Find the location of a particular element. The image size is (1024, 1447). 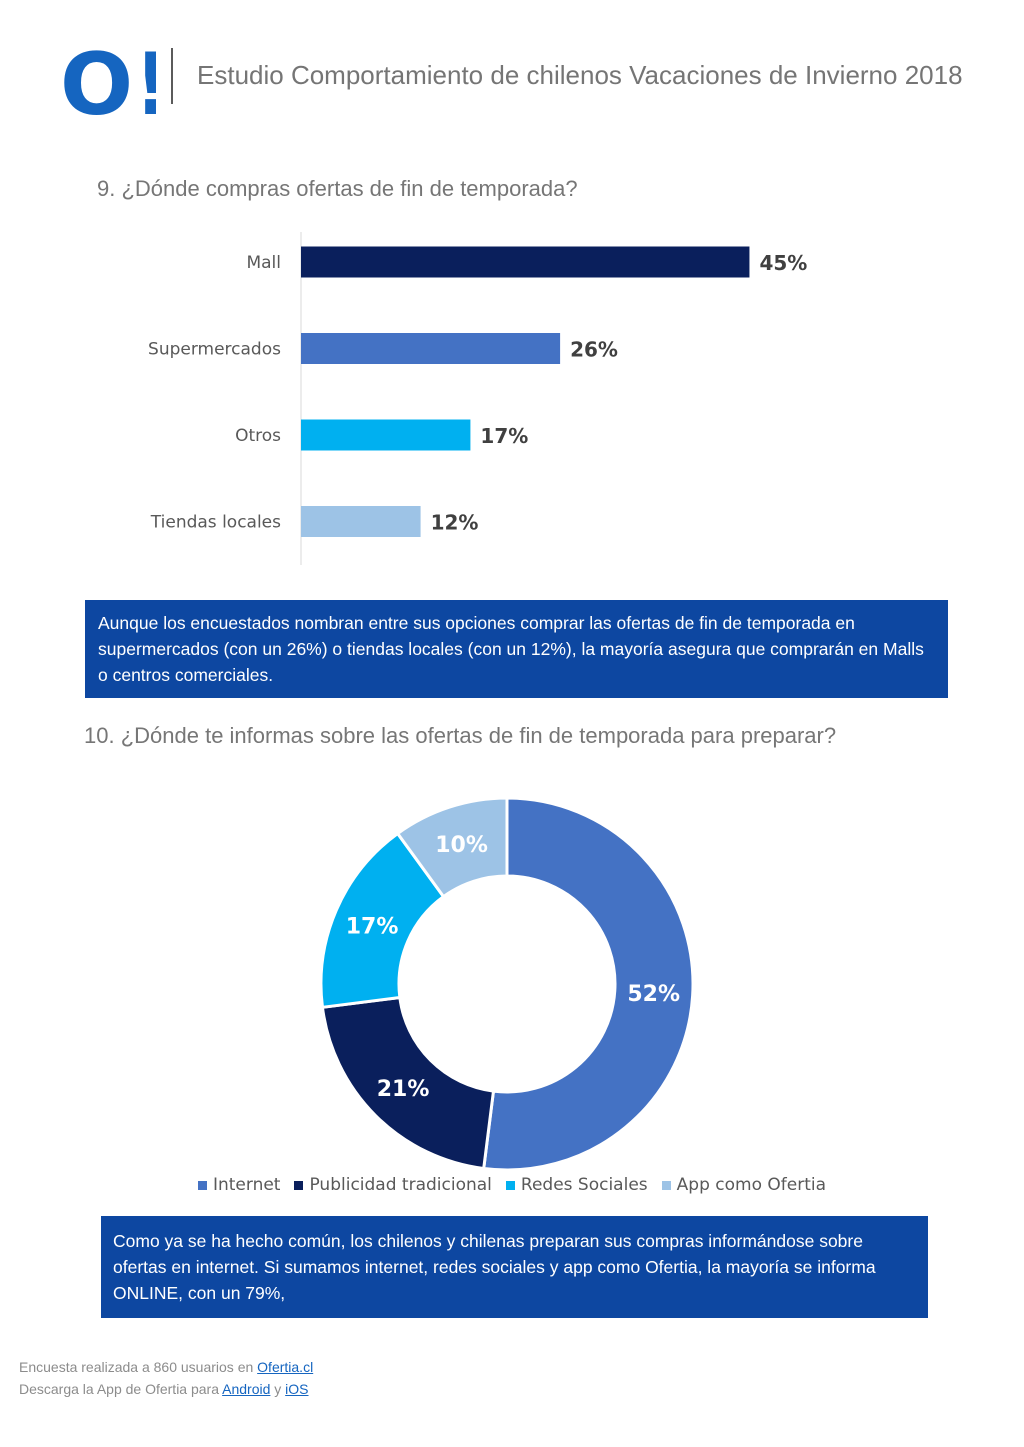

header-divider is located at coordinates (172, 76).